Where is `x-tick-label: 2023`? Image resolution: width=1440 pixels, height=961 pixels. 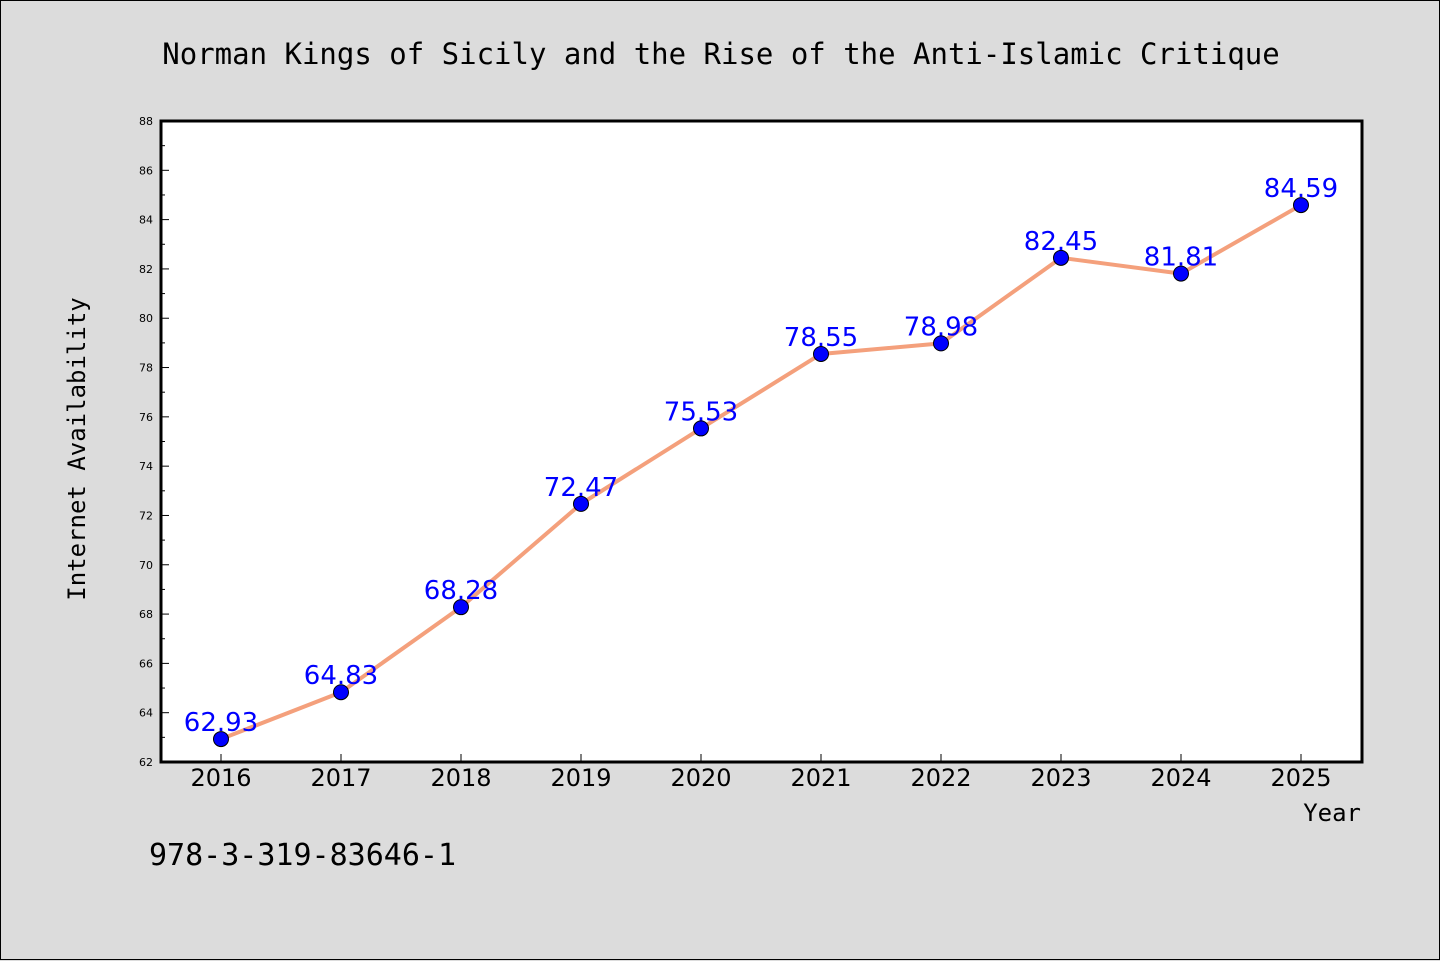 x-tick-label: 2023 is located at coordinates (1060, 778).